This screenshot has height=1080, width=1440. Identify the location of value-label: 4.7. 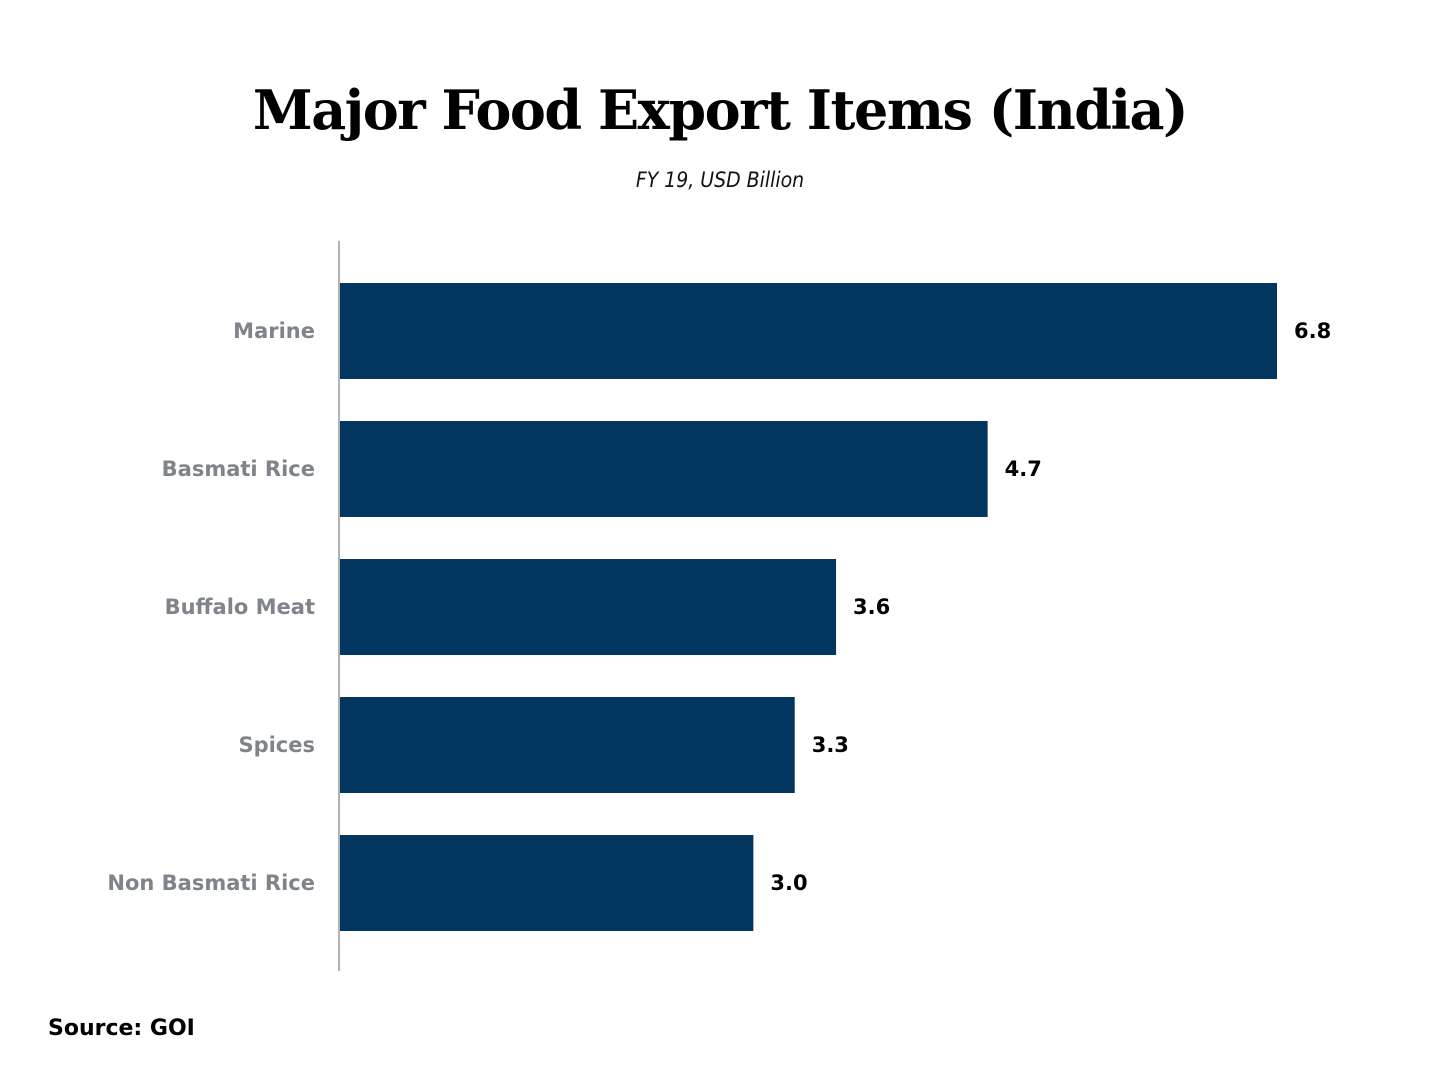
(1023, 469).